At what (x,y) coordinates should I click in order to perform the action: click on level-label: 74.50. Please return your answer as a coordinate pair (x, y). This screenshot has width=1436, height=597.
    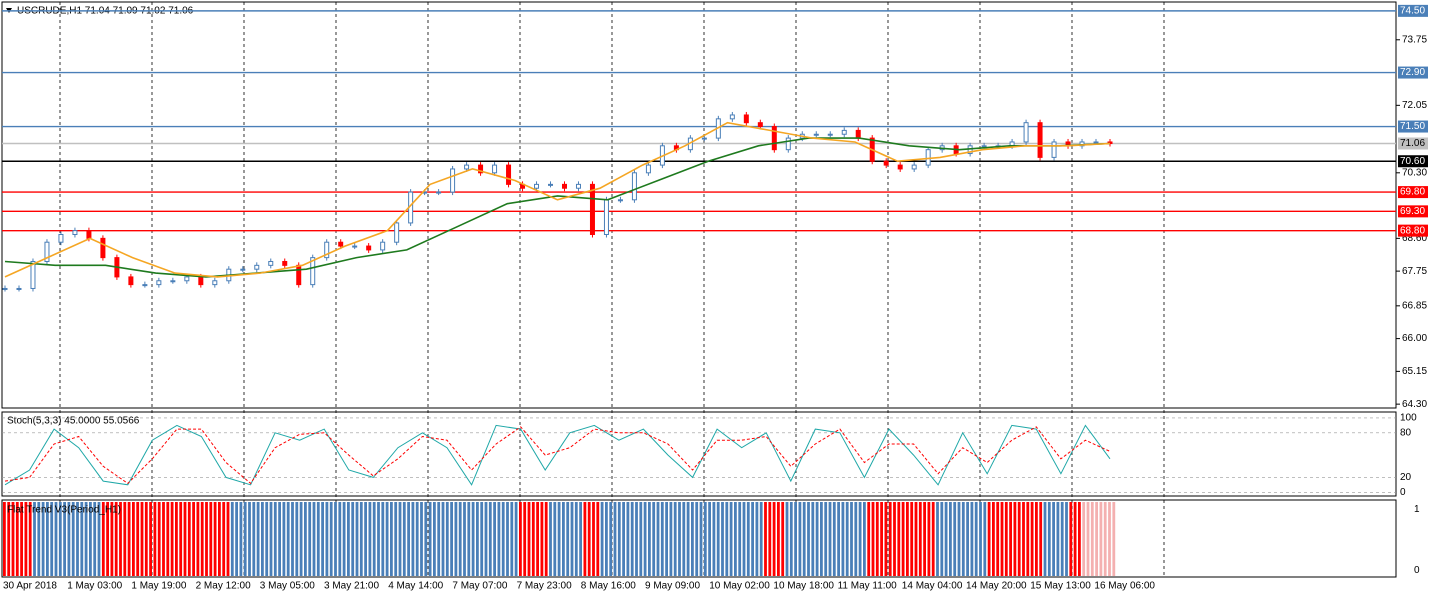
    Looking at the image, I should click on (1412, 11).